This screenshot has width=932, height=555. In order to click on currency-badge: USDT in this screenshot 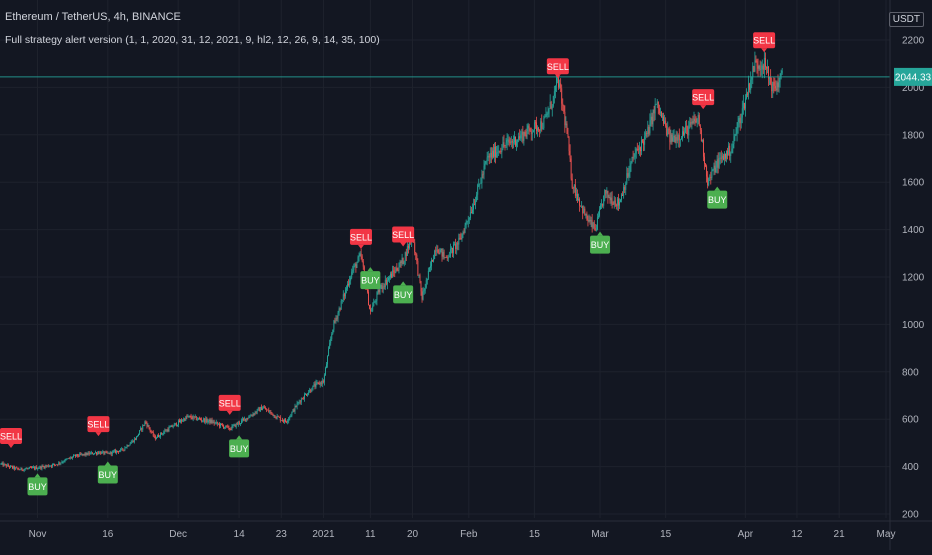, I will do `click(906, 19)`.